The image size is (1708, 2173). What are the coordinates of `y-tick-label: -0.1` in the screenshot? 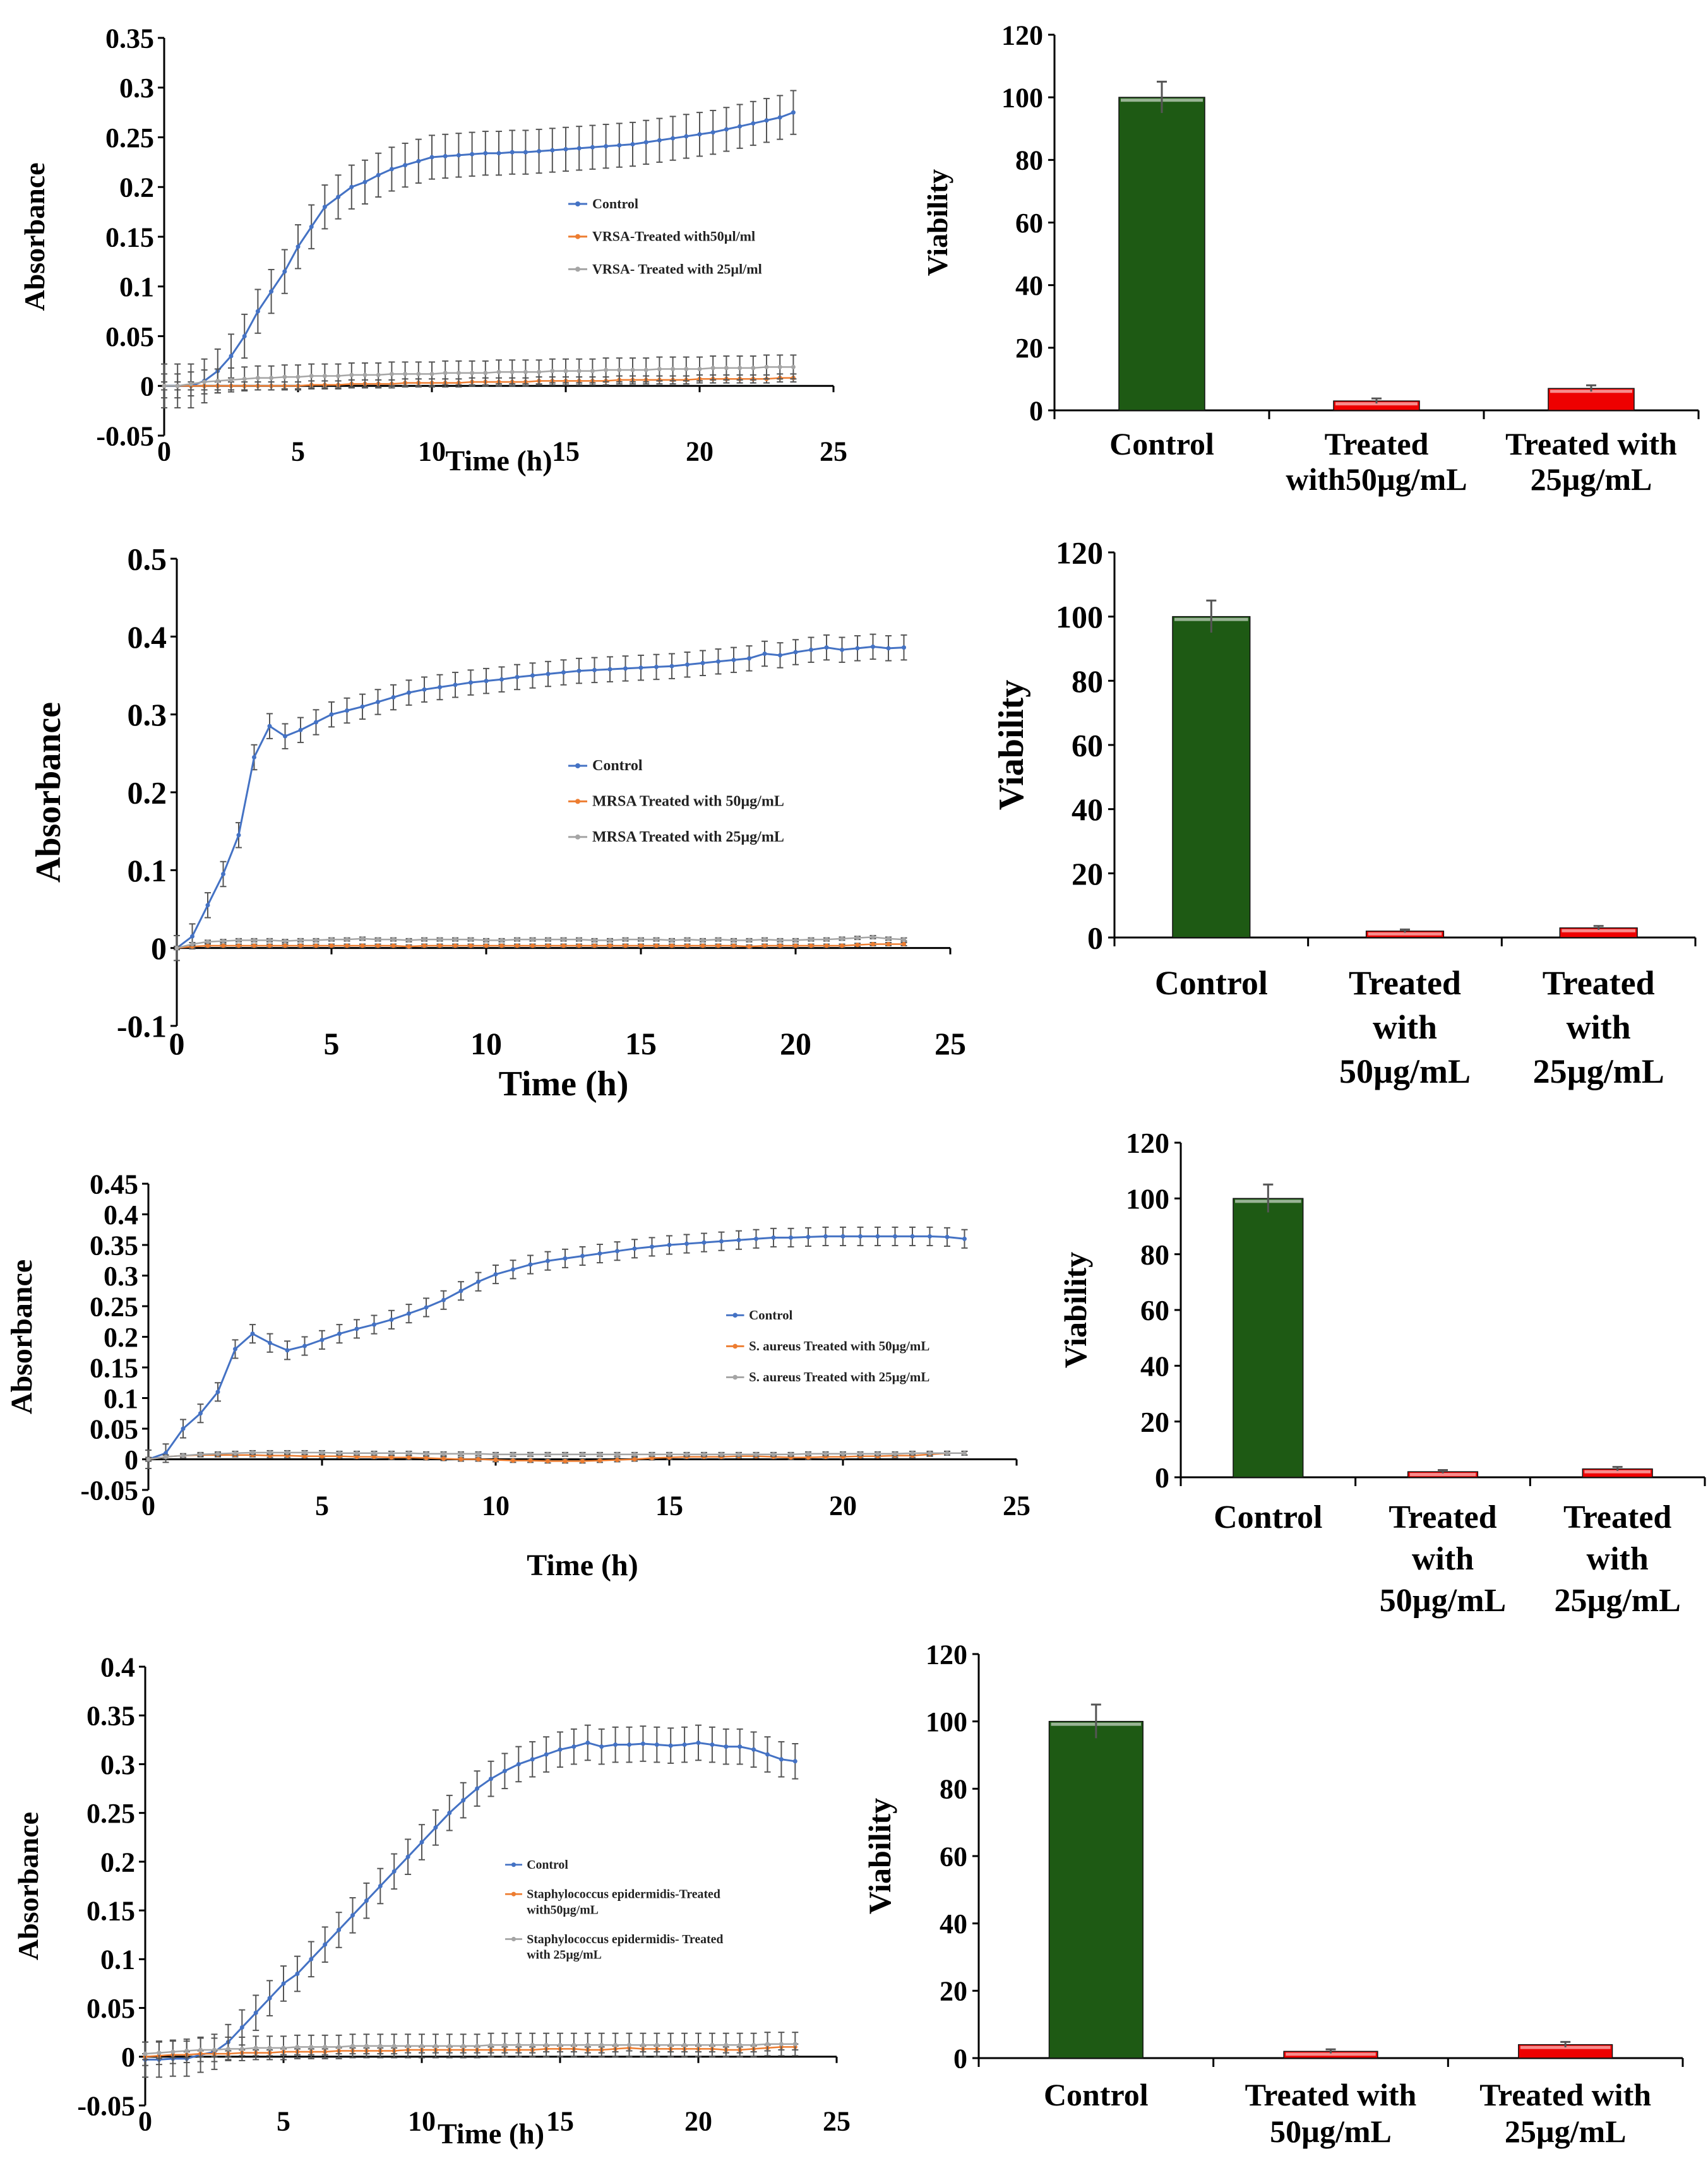 It's located at (142, 1026).